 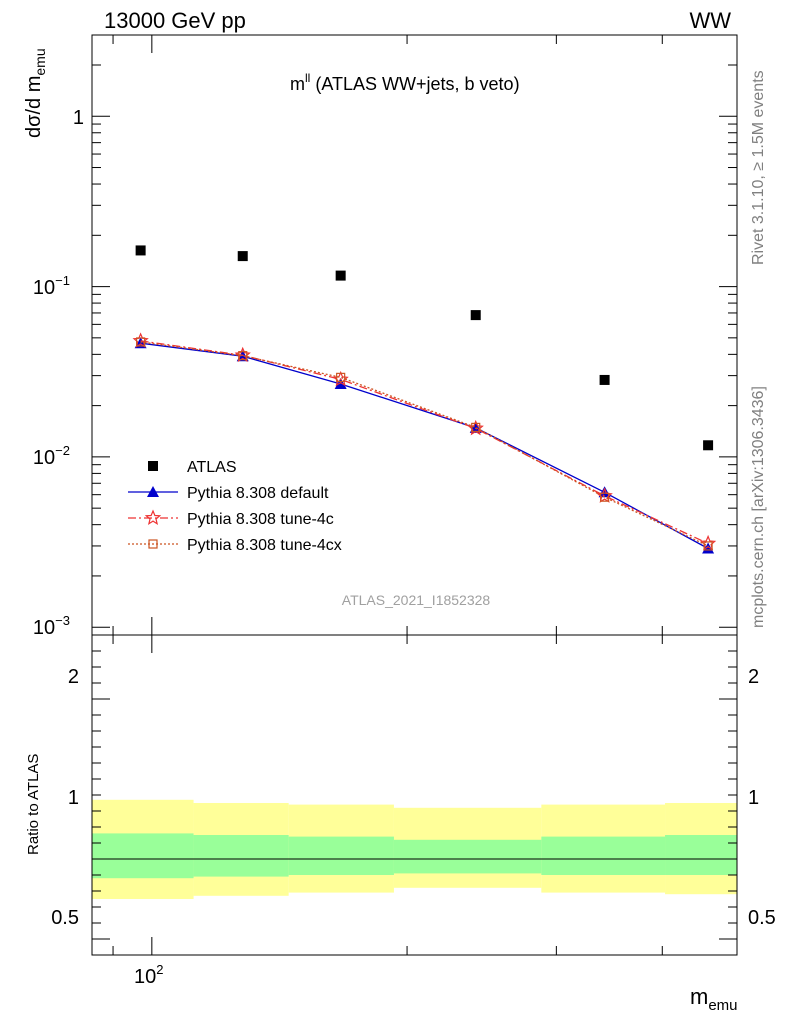 What do you see at coordinates (73, 798) in the screenshot?
I see `ratio-tick-label-left: 1` at bounding box center [73, 798].